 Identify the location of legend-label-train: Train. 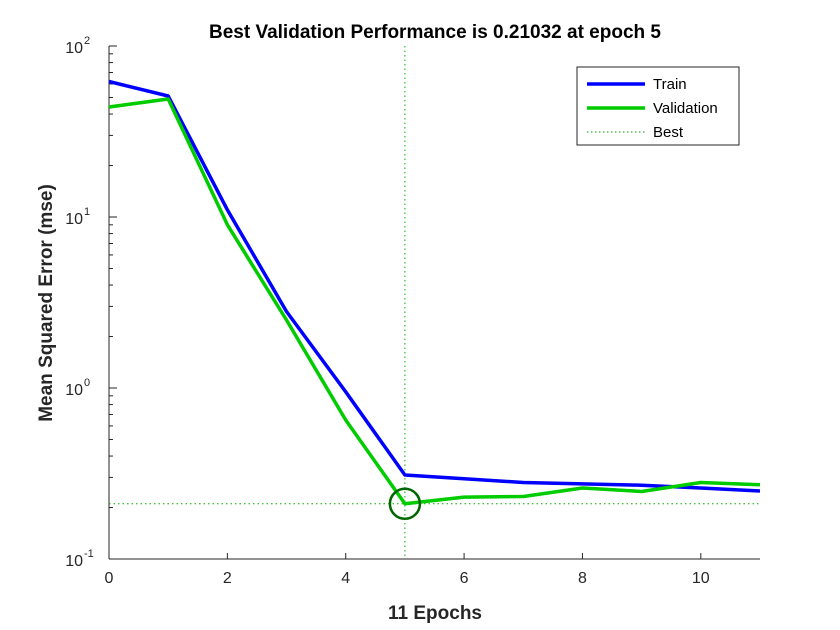
(670, 84).